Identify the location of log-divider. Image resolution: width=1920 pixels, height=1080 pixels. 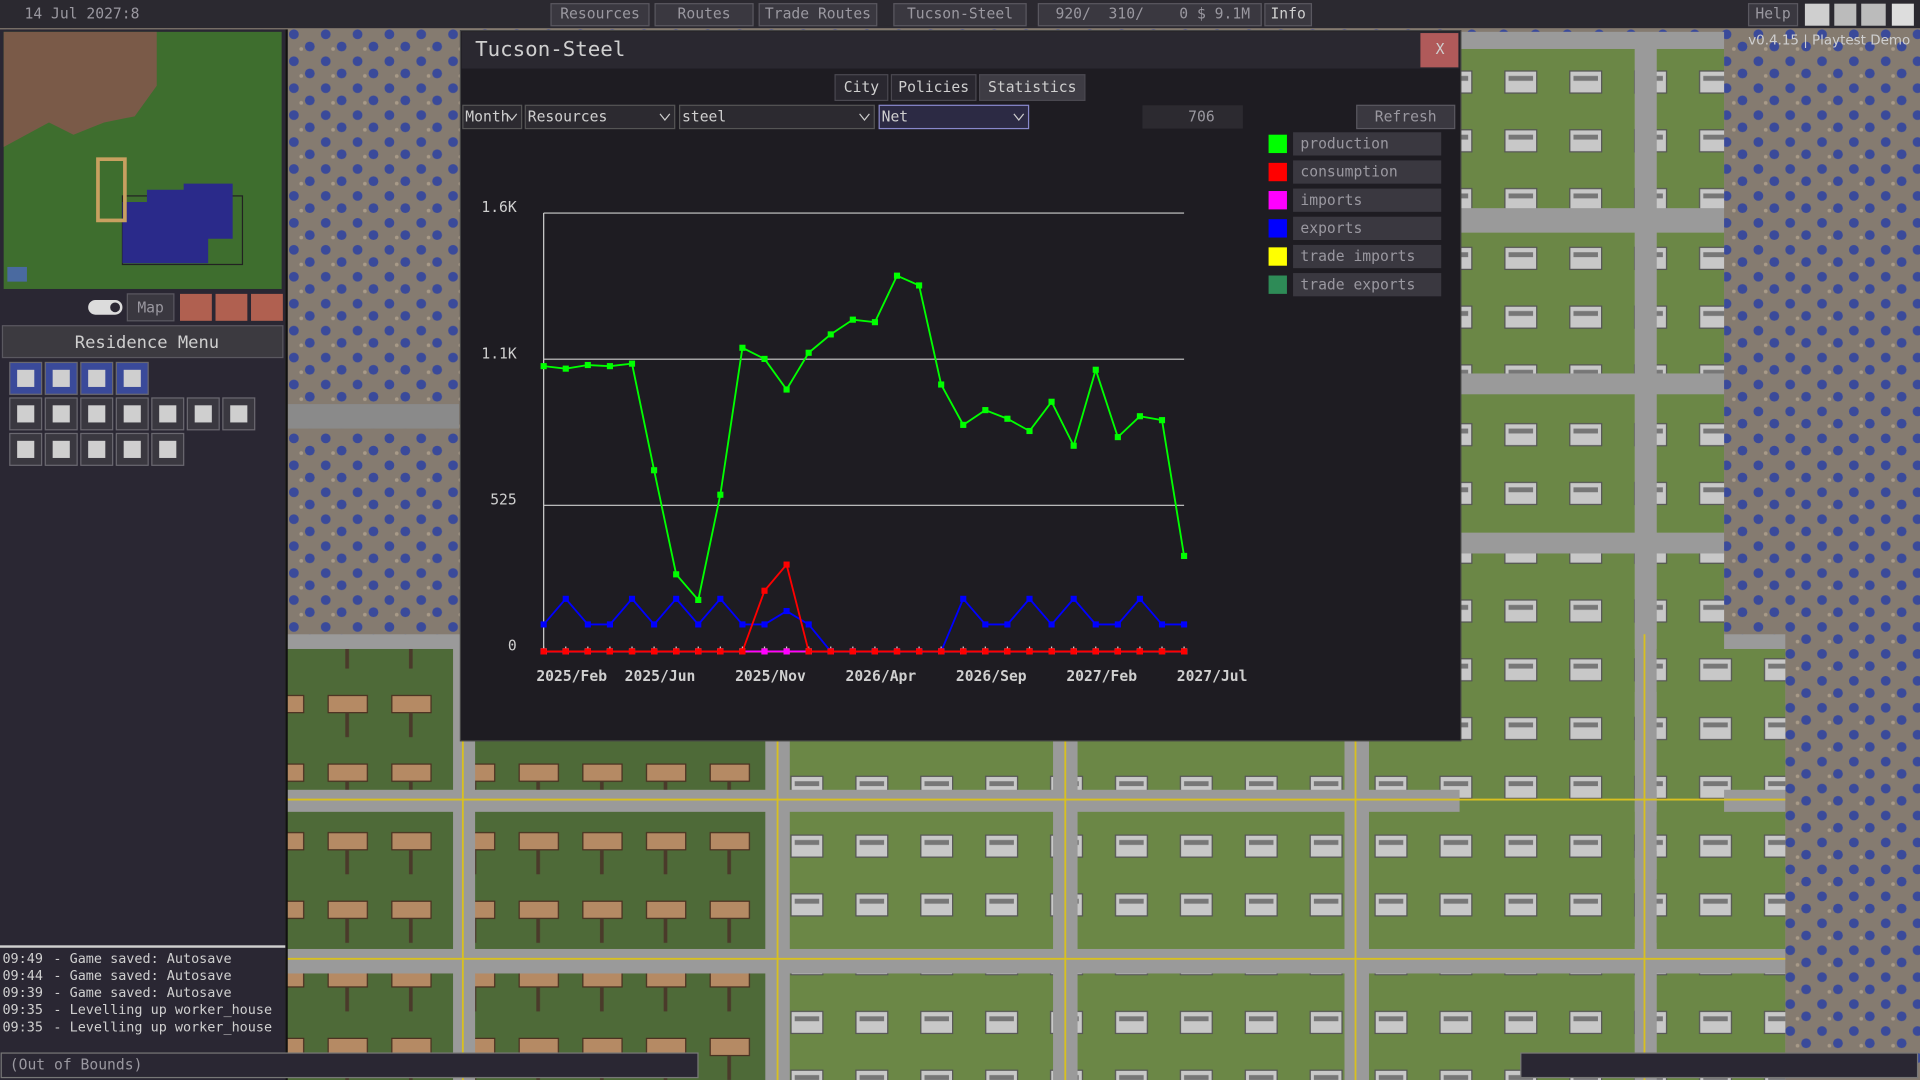
(143, 946).